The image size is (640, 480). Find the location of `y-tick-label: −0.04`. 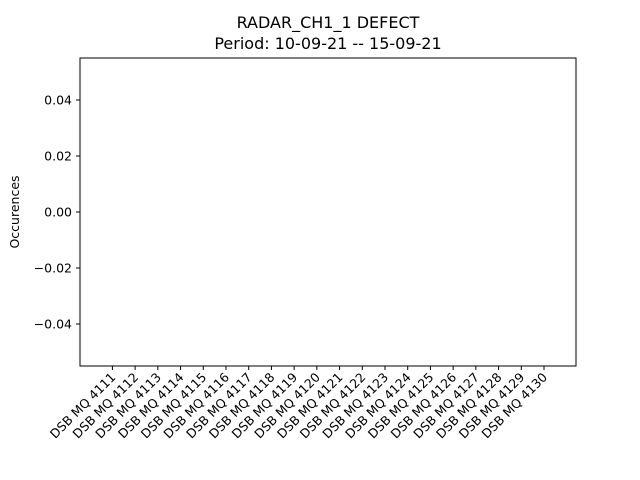

y-tick-label: −0.04 is located at coordinates (53, 324).